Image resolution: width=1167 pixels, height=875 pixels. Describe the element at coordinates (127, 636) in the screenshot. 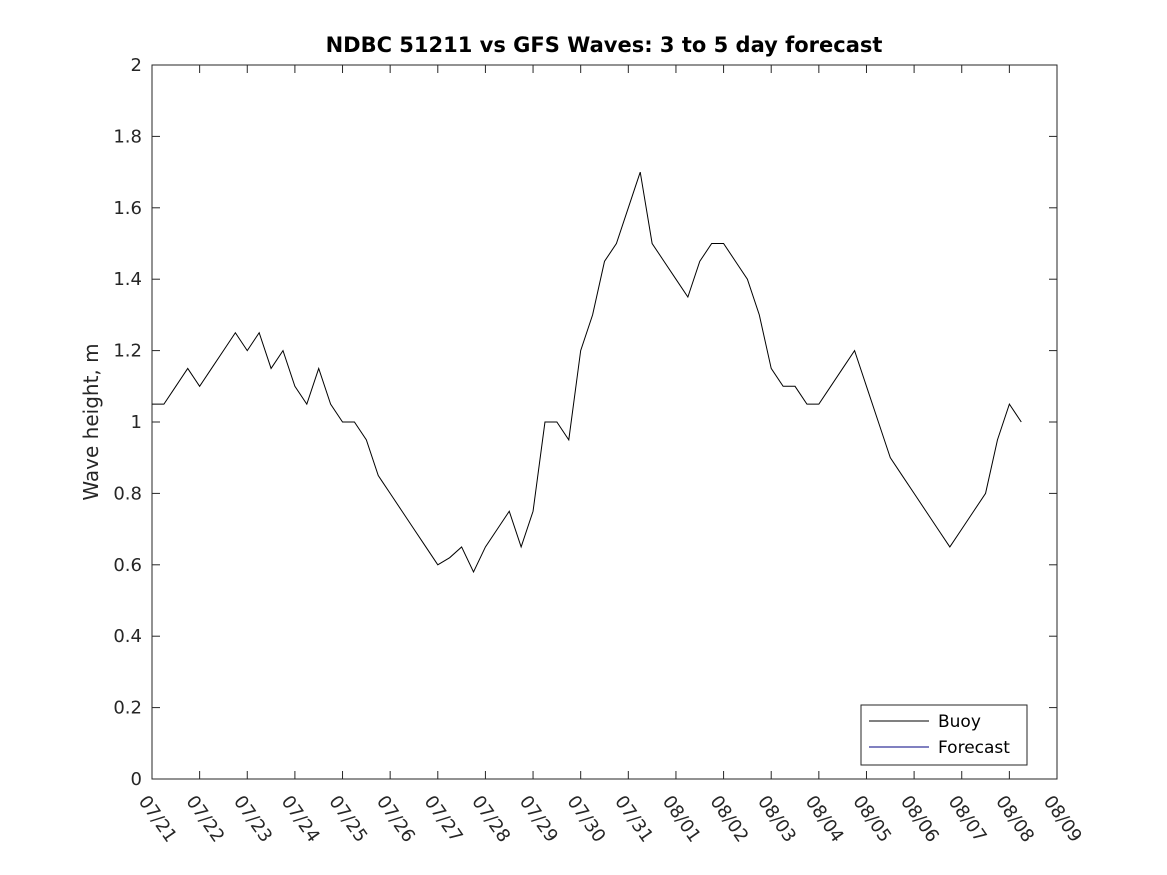

I see `y-tick-label: 0.4` at that location.